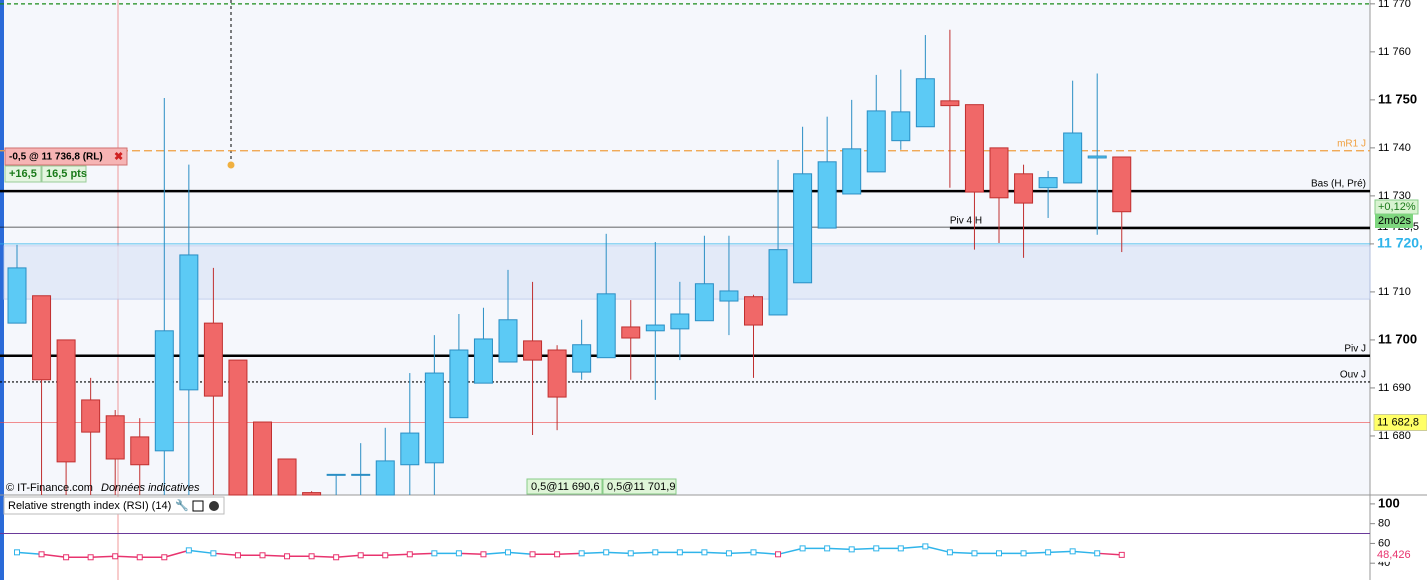 This screenshot has width=1427, height=580. I want to click on y-tick-label: 11 710, so click(1394, 292).